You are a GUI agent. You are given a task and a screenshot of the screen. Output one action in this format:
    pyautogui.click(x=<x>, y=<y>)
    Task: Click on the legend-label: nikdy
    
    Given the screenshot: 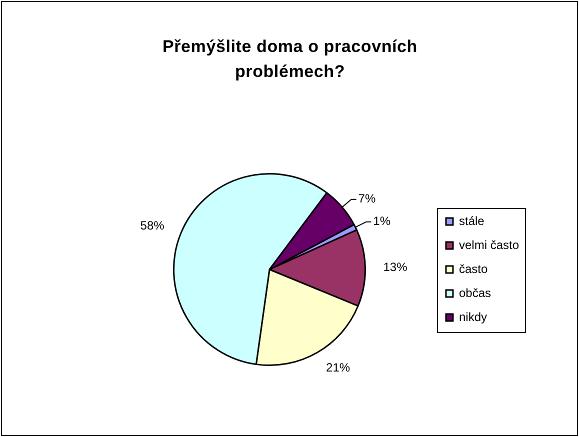 What is the action you would take?
    pyautogui.click(x=472, y=317)
    